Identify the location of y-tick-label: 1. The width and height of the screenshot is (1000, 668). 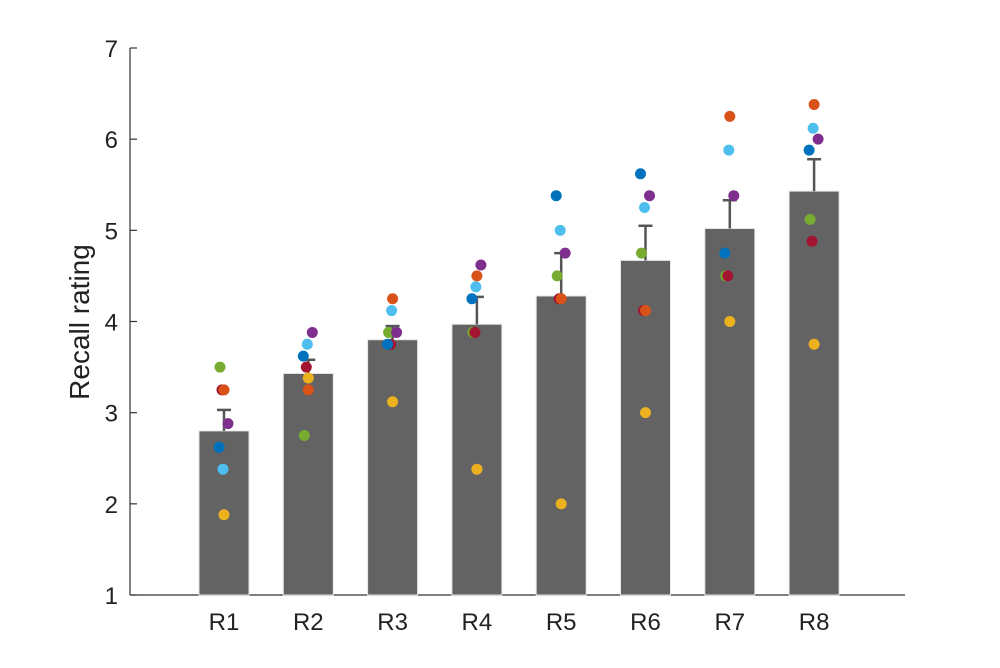
(111, 596).